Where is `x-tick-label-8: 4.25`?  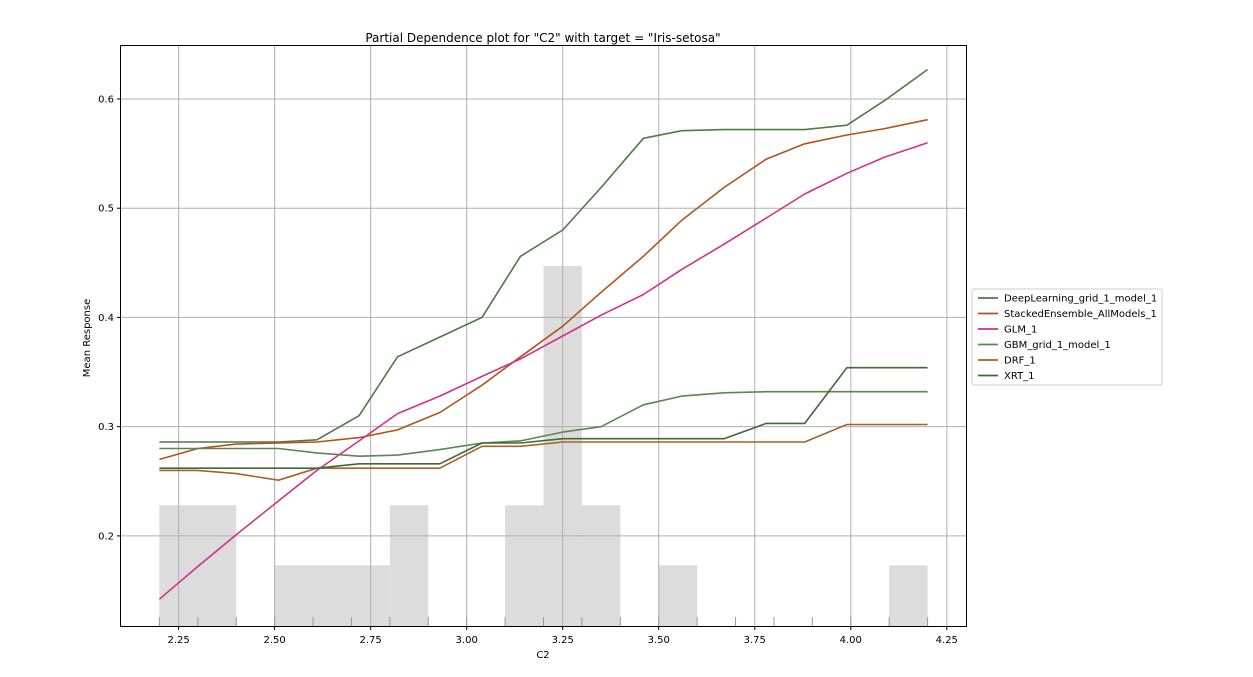 x-tick-label-8: 4.25 is located at coordinates (947, 640).